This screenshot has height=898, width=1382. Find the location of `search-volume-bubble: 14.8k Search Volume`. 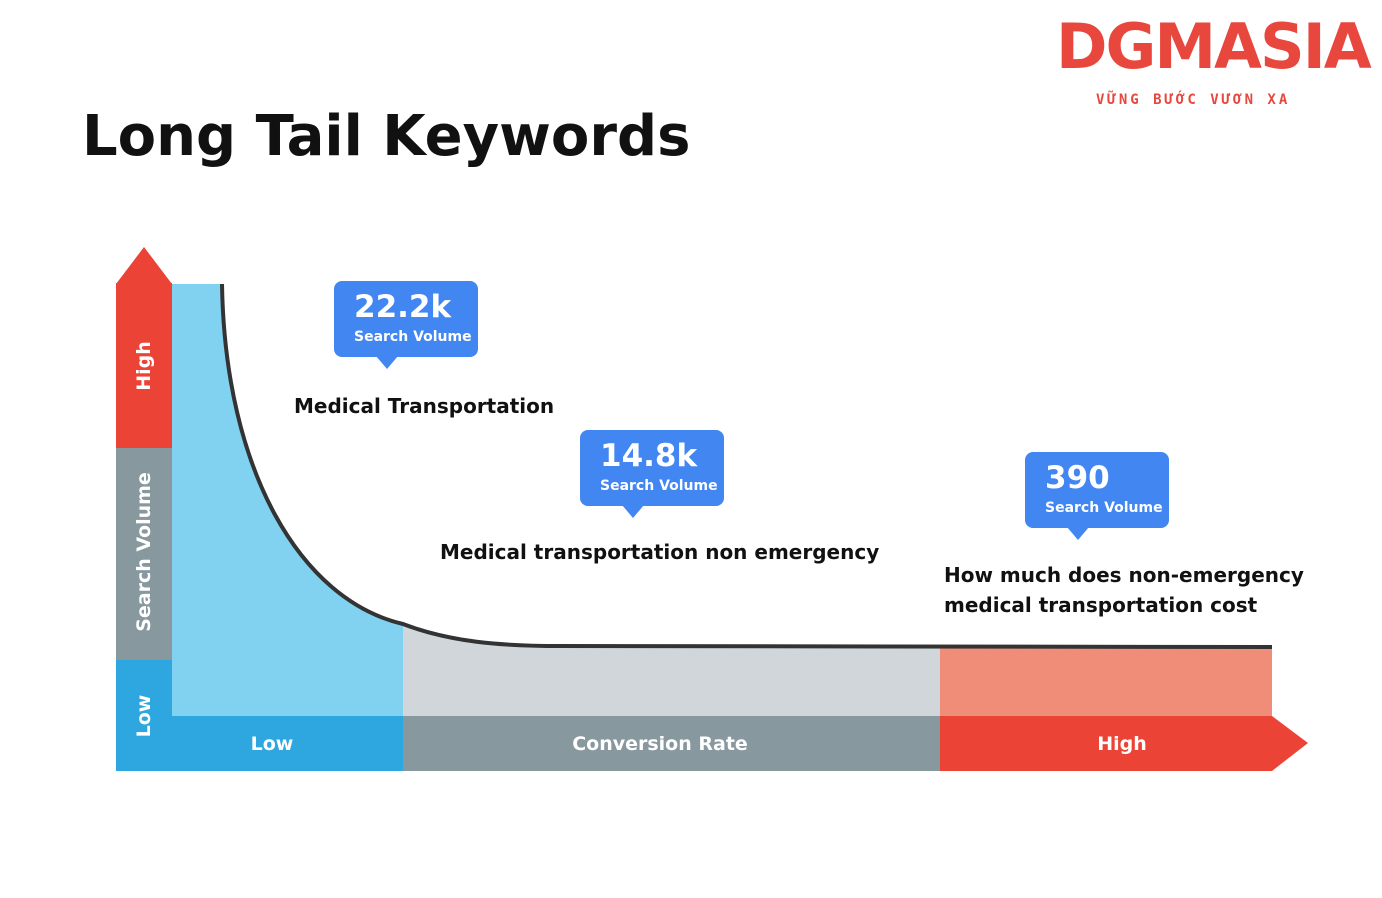

search-volume-bubble: 14.8k Search Volume is located at coordinates (652, 474).